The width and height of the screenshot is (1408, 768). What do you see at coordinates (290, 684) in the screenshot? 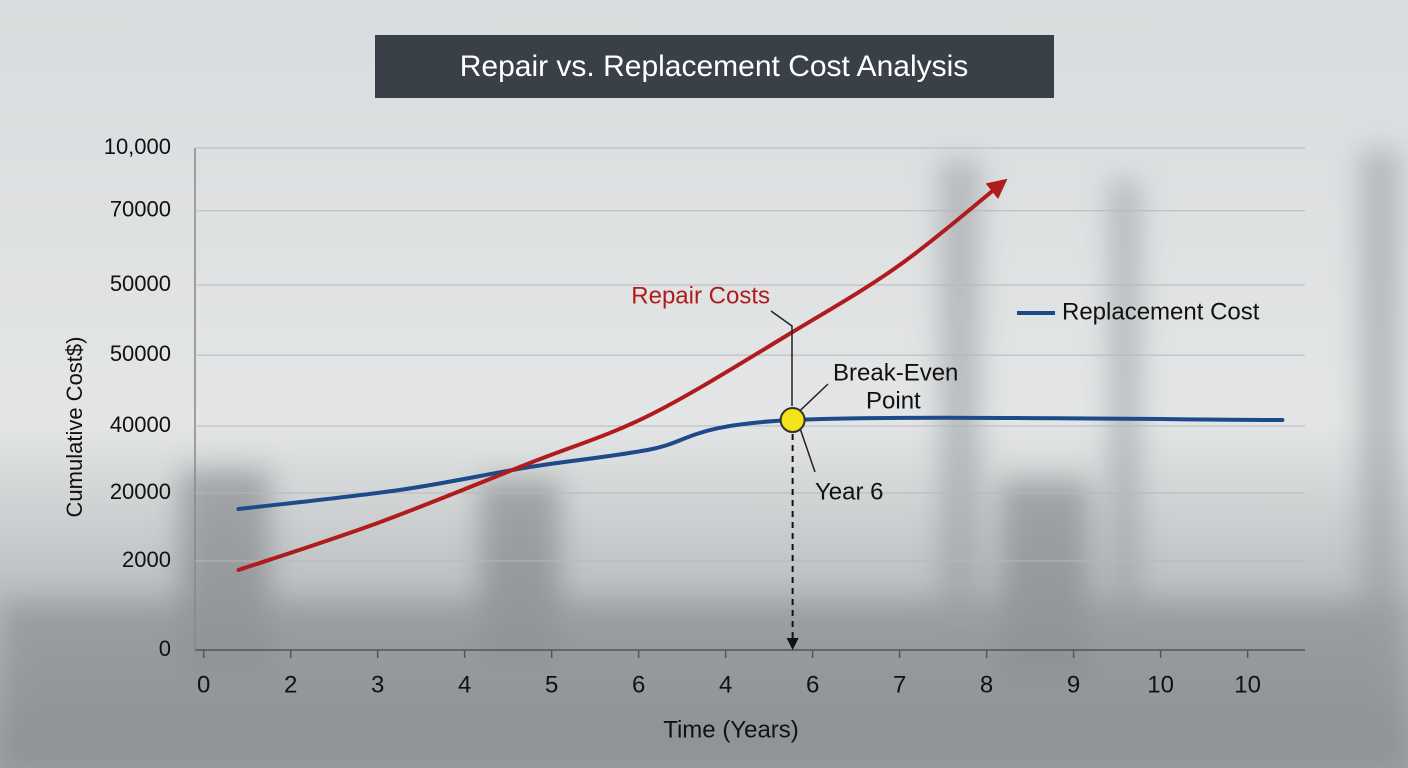
I see `x-tick-label: 2` at bounding box center [290, 684].